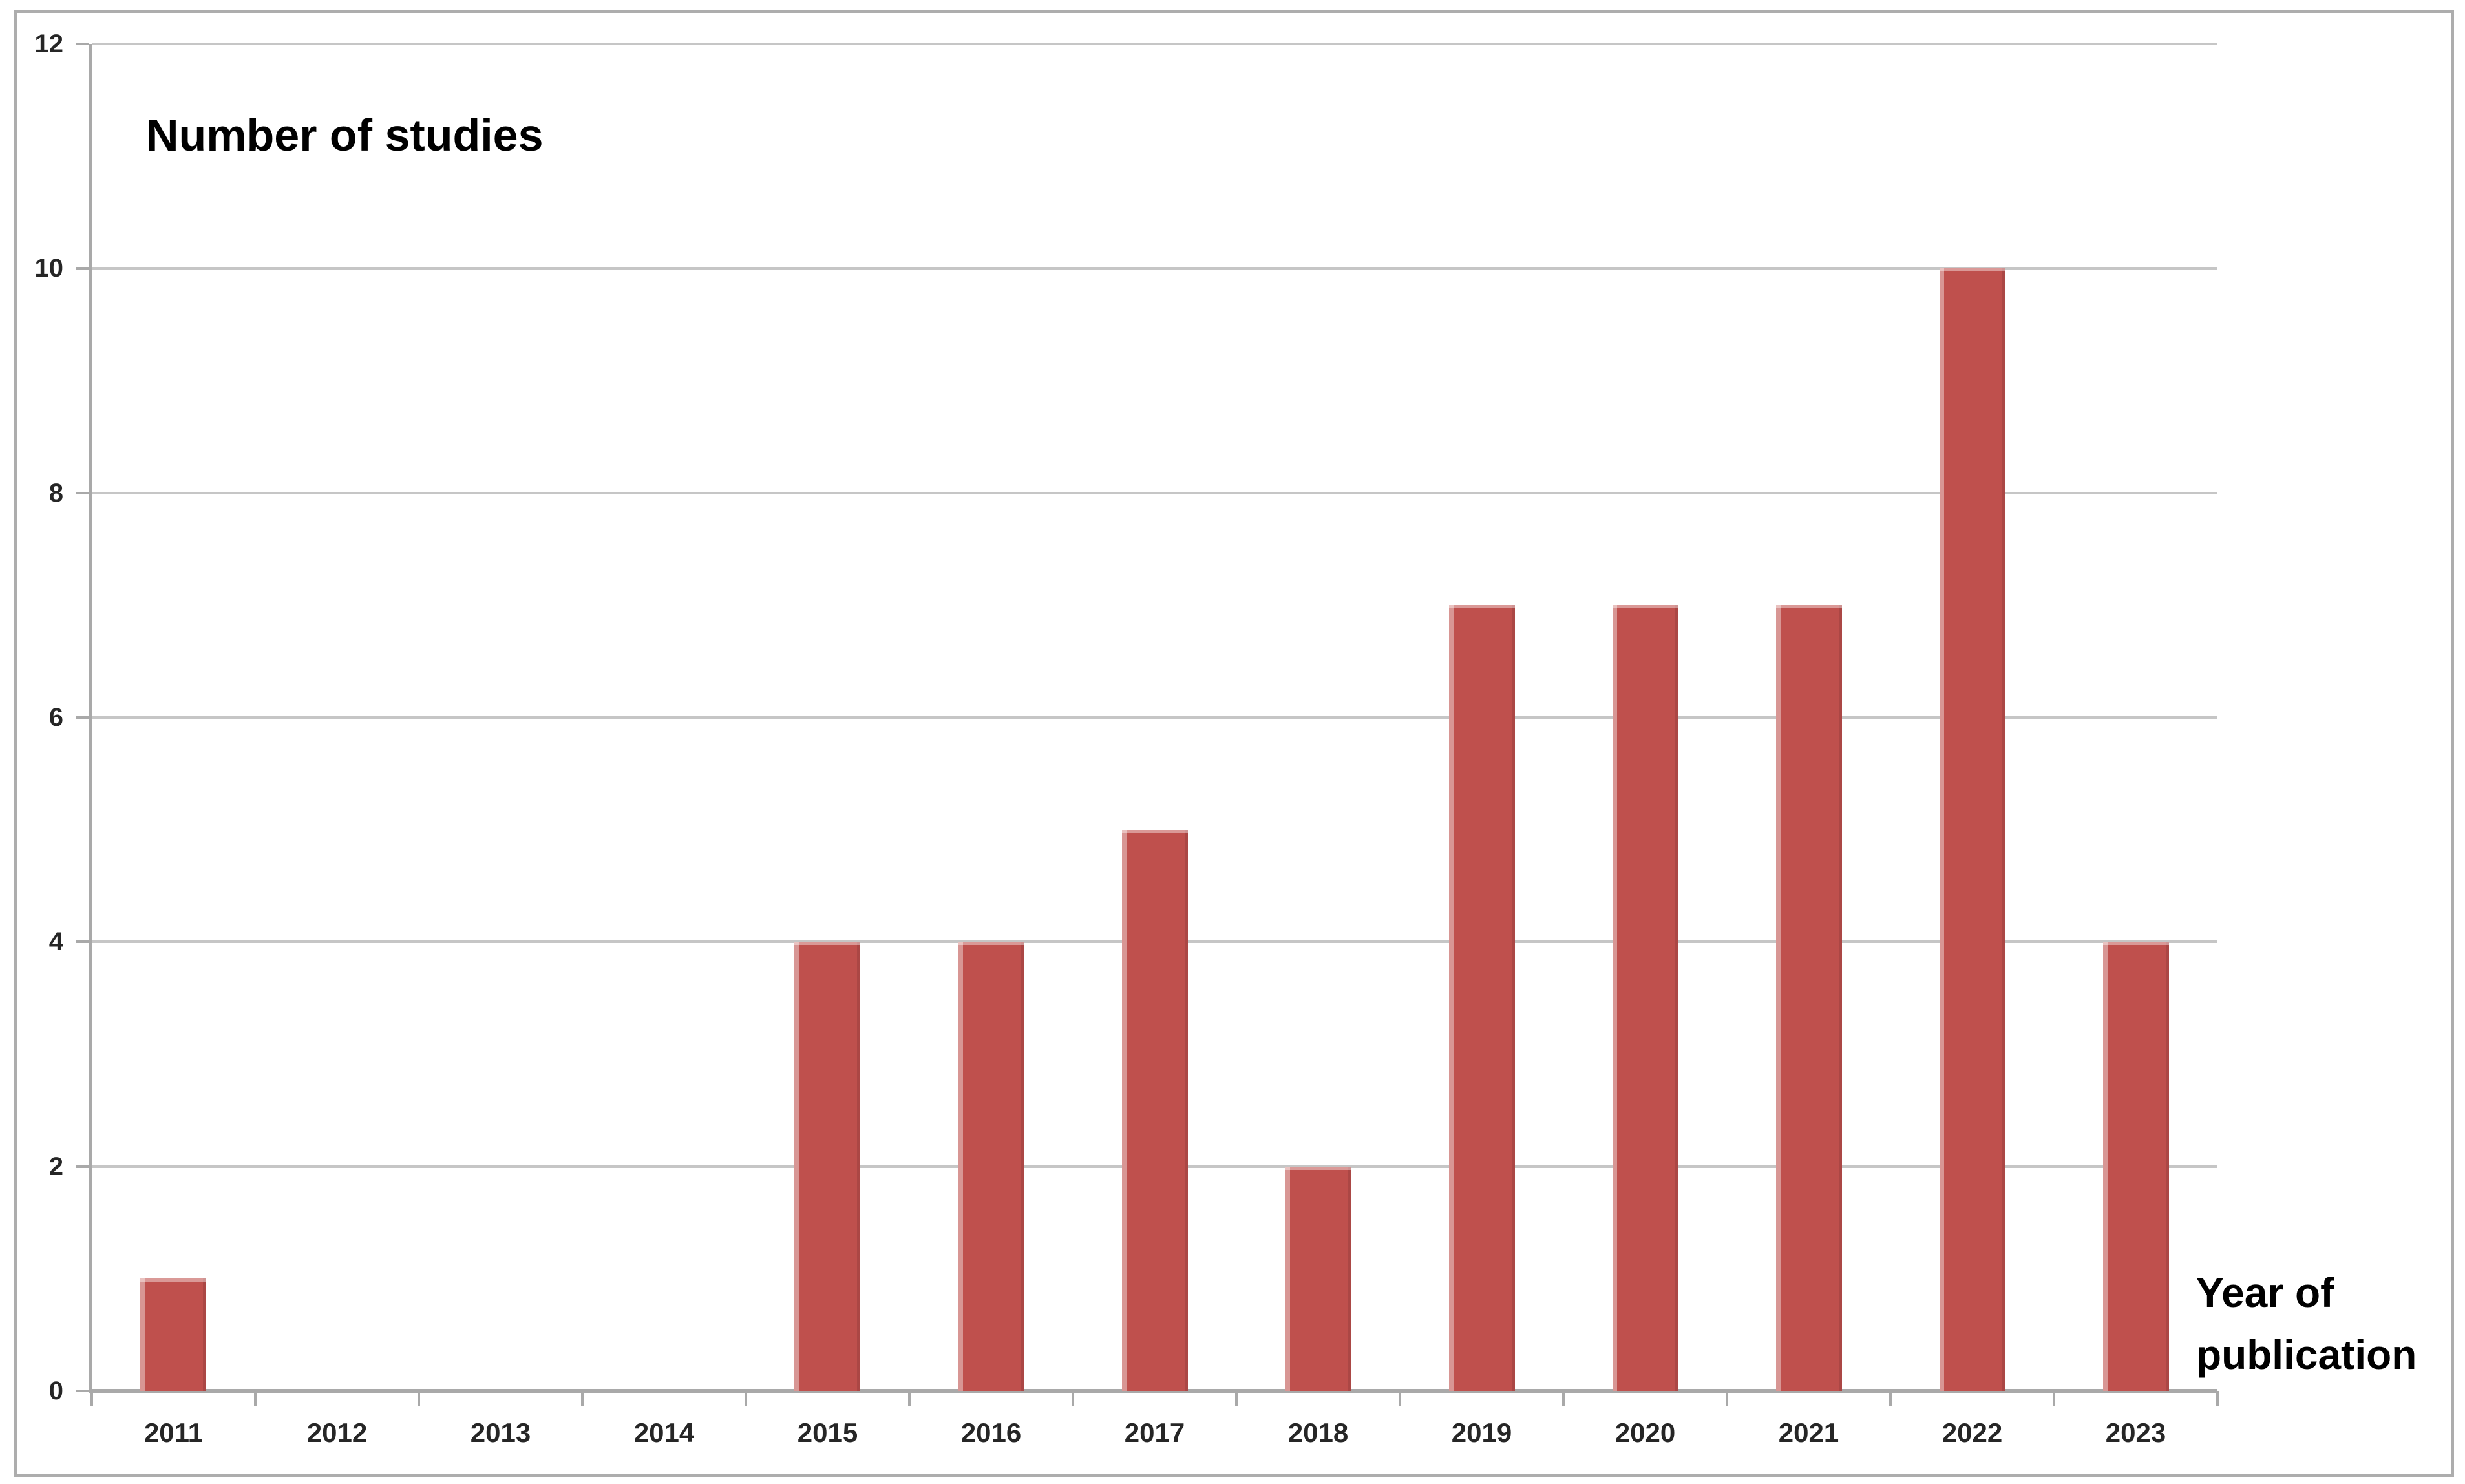 This screenshot has height=1484, width=2465. I want to click on x-axis-tick-label: 2023, so click(2135, 1433).